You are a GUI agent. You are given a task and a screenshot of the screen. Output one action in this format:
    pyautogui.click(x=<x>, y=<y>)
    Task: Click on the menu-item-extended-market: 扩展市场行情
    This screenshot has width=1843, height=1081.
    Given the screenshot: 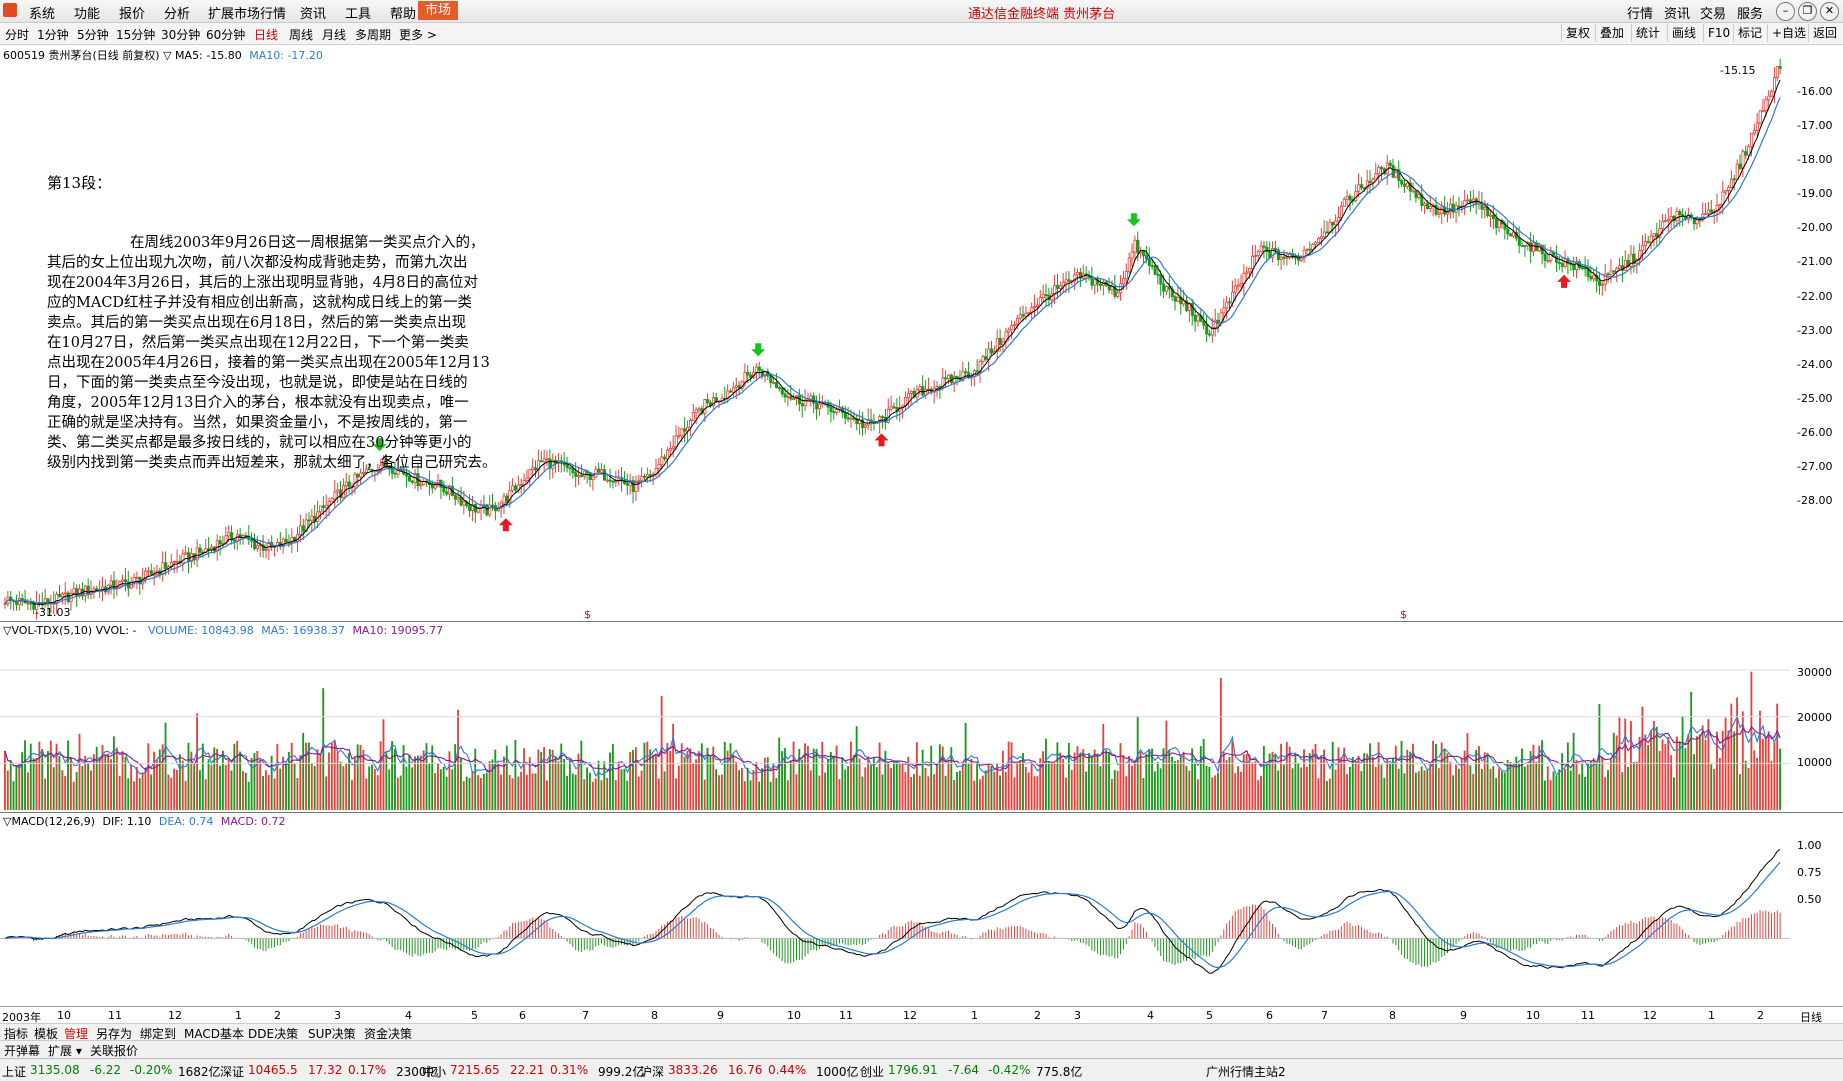 What is the action you would take?
    pyautogui.click(x=247, y=14)
    